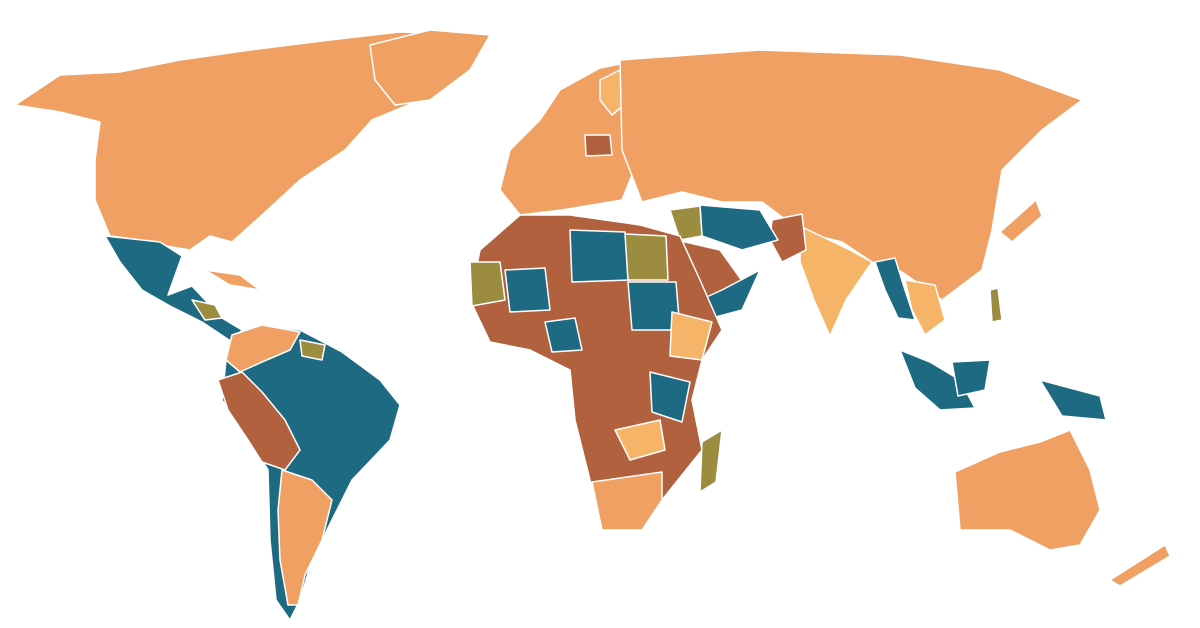 The image size is (1200, 628). Describe the element at coordinates (563, 335) in the screenshot. I see `nigeria` at that location.